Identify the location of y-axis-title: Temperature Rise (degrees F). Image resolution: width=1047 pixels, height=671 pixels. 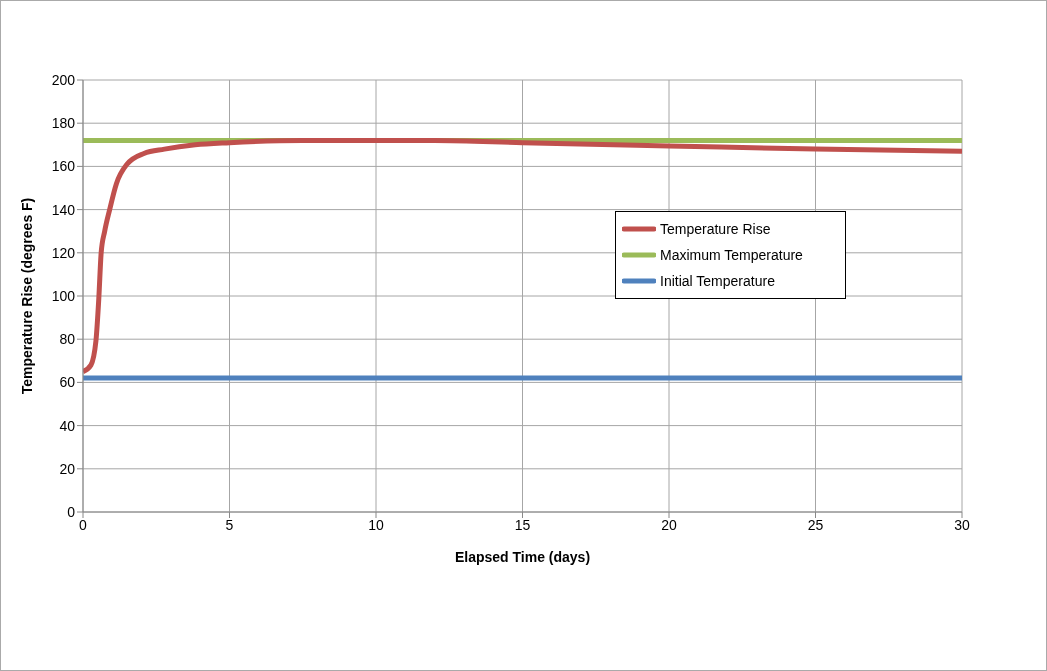
(26, 296).